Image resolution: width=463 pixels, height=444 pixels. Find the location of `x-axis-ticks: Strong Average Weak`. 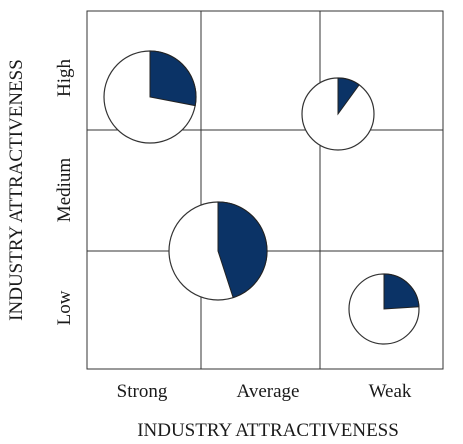

x-axis-ticks: Strong Average Weak is located at coordinates (264, 391).